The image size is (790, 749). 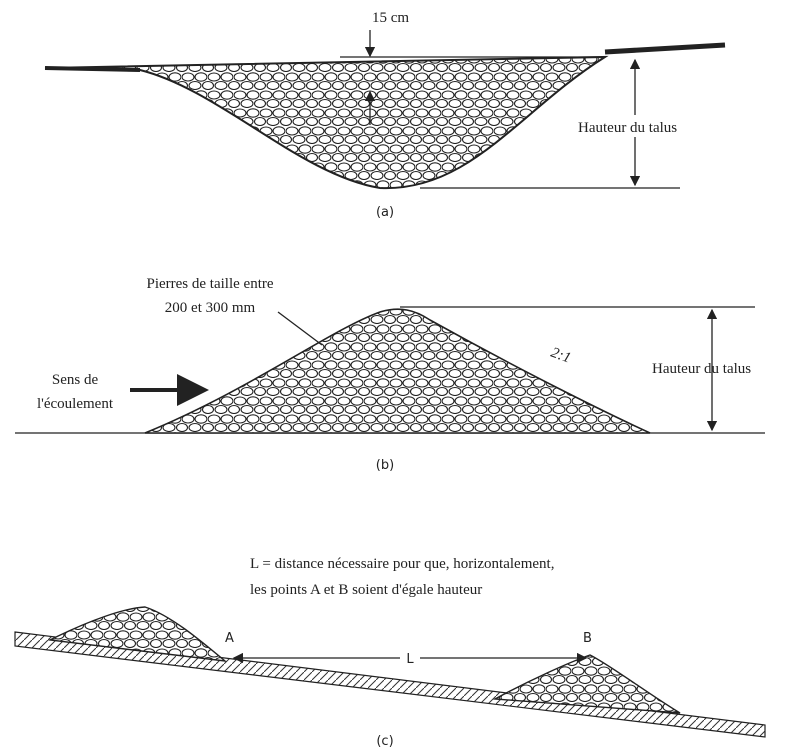 I want to click on slope-label: 2:1, so click(x=561, y=356).